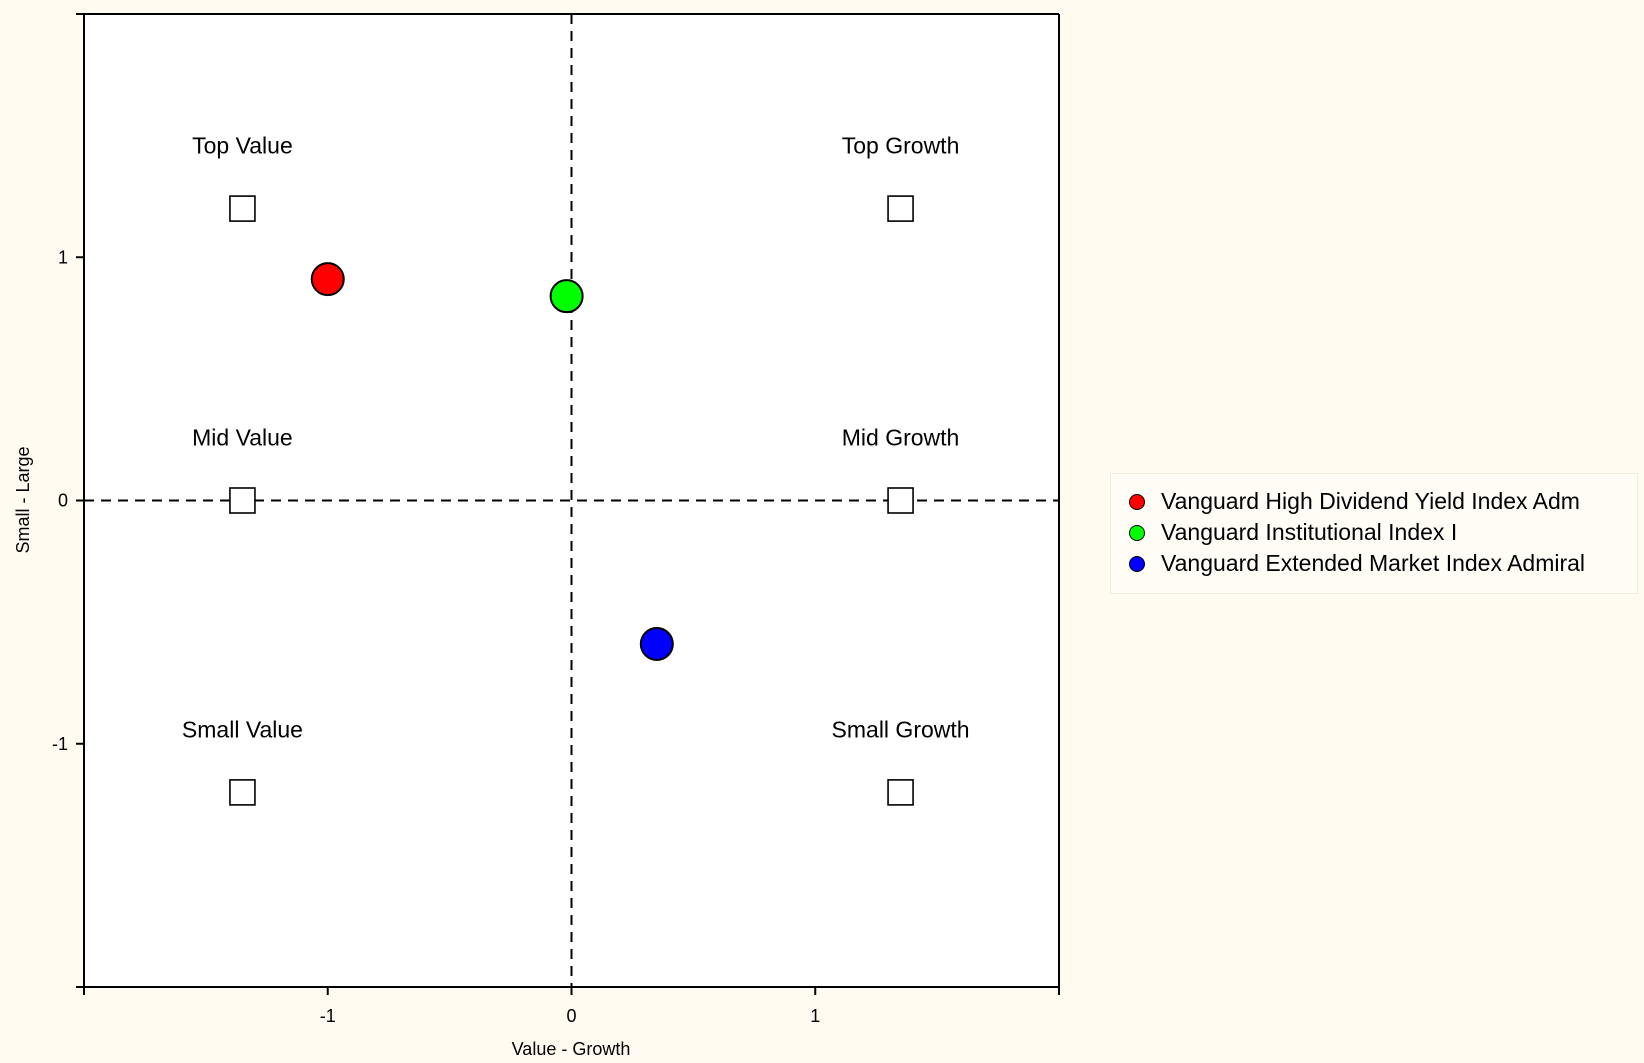  Describe the element at coordinates (1370, 501) in the screenshot. I see `legend-label: Vanguard High Dividend Yield Index Adm` at that location.